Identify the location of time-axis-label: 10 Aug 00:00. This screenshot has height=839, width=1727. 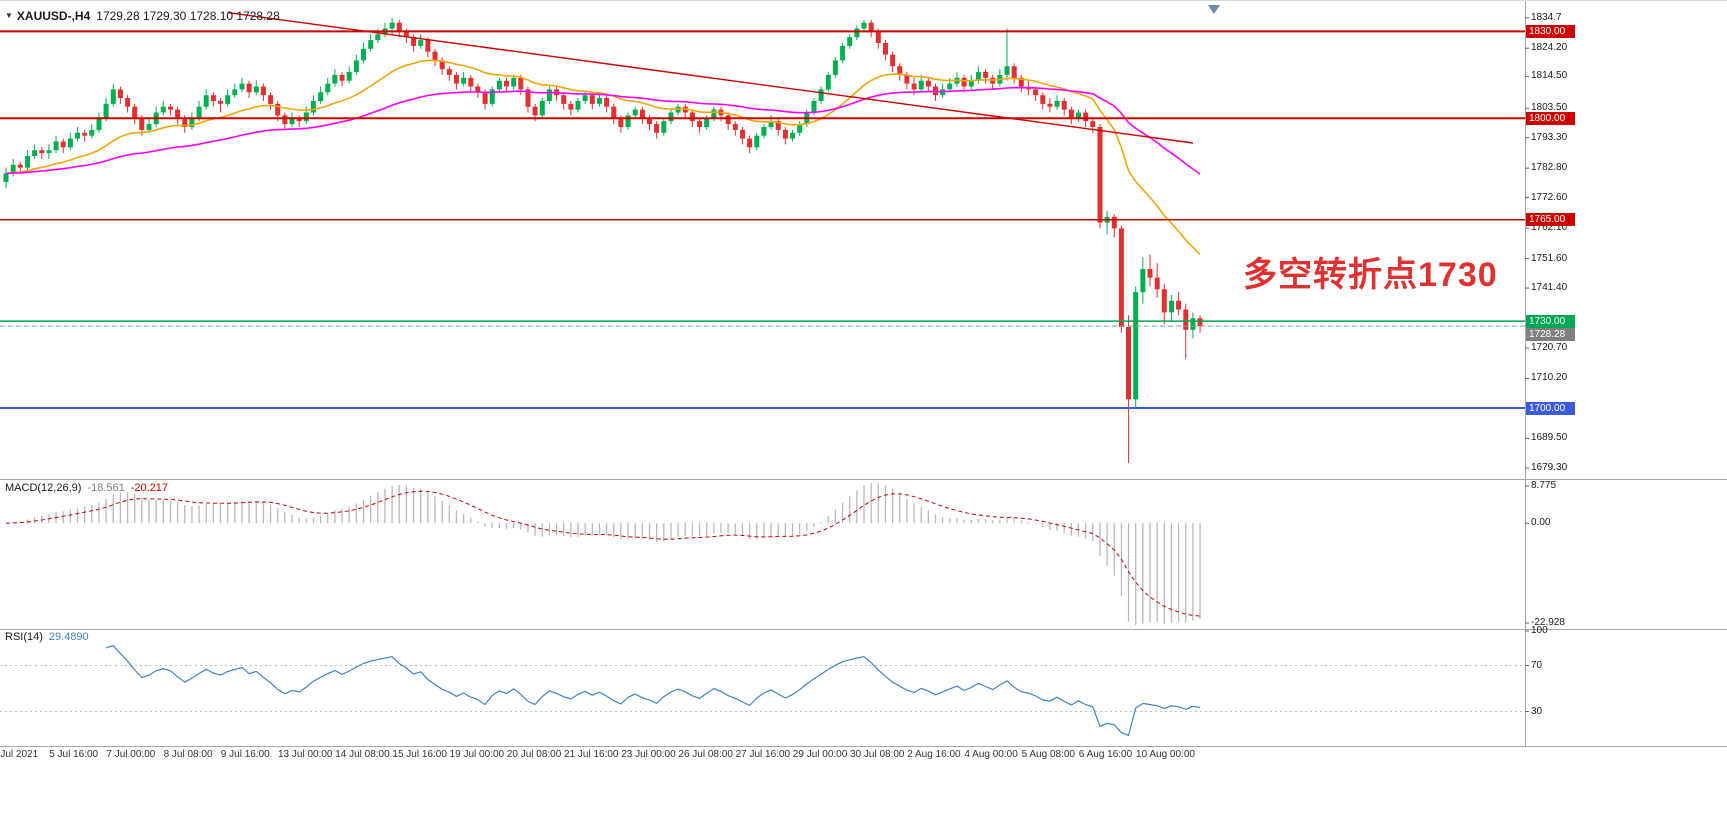
(1165, 754).